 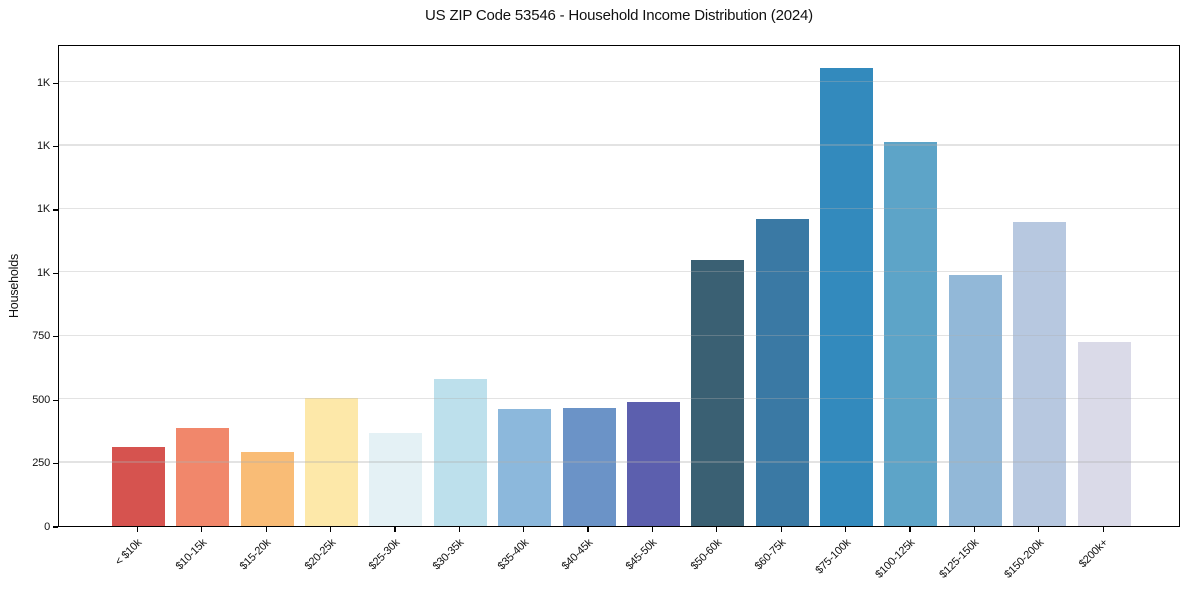 I want to click on x-tick-label: $200k+, so click(x=1094, y=553).